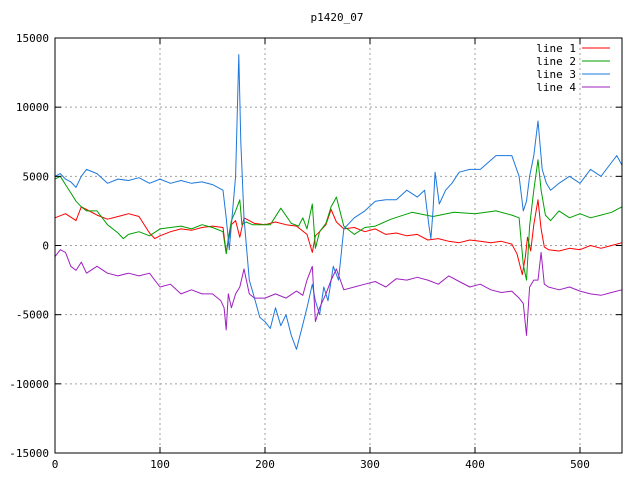 This screenshot has height=480, width=640. Describe the element at coordinates (32, 38) in the screenshot. I see `y-tick-label: 15000` at that location.